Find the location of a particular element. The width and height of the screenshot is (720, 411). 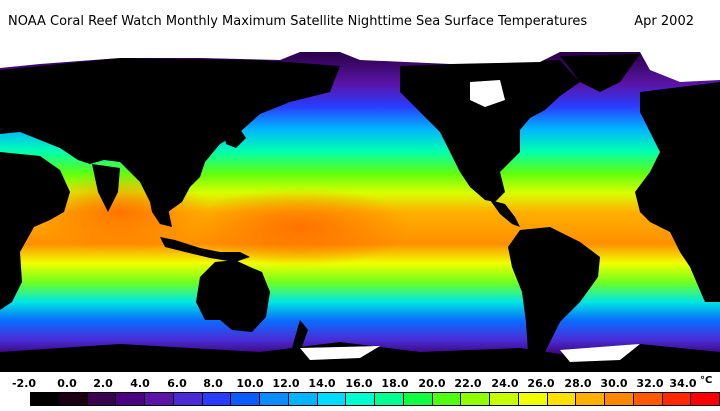

colorbar-tick-label: 22.0 is located at coordinates (468, 383).